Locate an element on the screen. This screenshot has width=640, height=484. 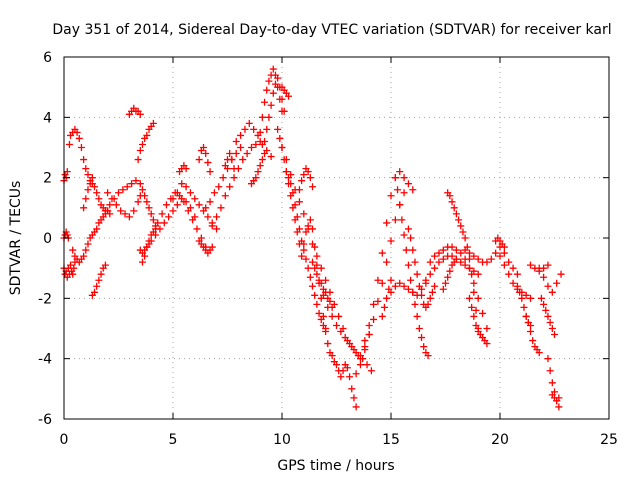
series-s11 is located at coordinates (145, 141).